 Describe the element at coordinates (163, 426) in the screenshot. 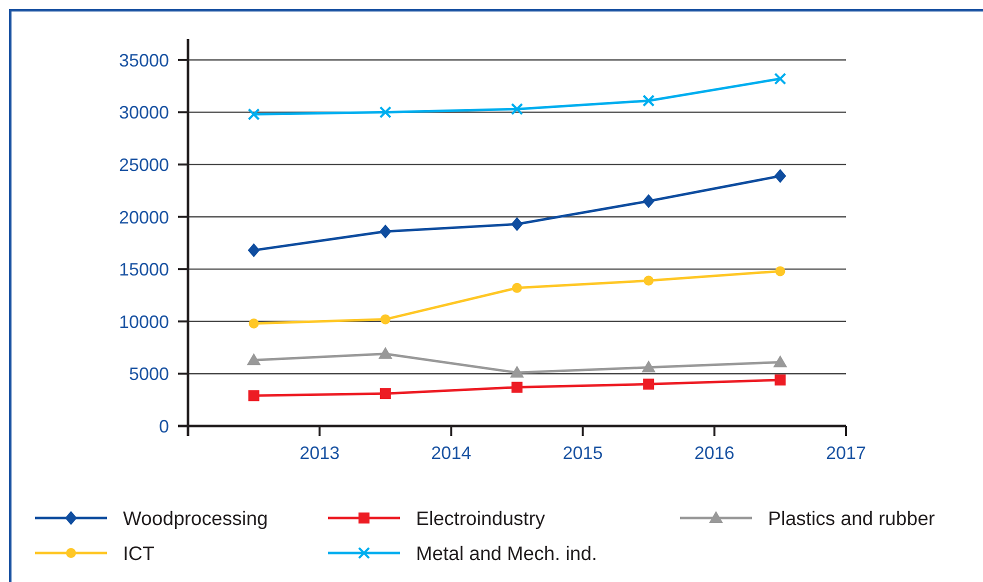

I see `y-tick-label: 0` at that location.